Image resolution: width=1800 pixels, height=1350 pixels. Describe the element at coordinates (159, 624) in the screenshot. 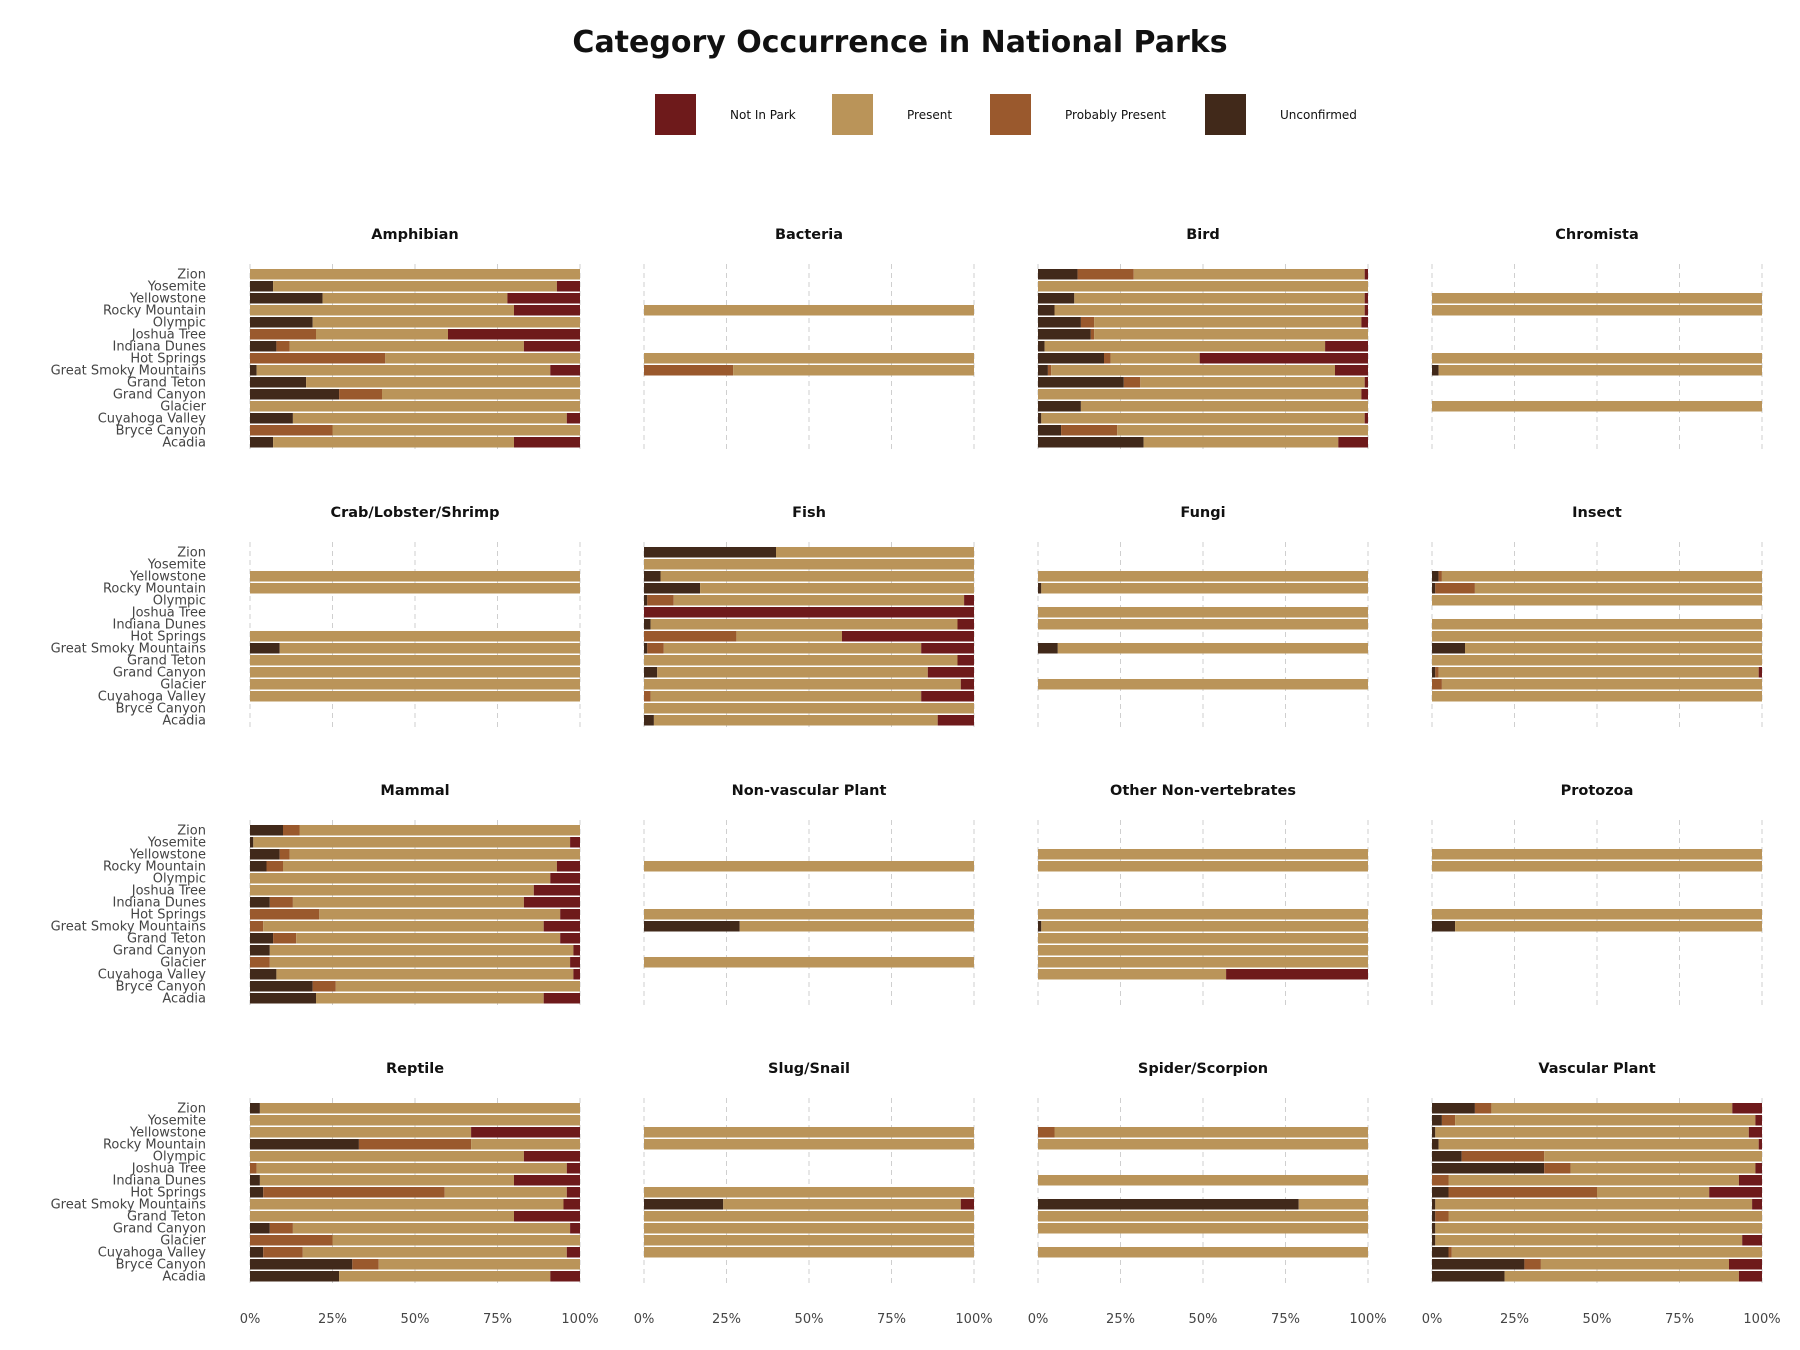

I see `park-label-indiana-dunes: Indiana Dunes` at that location.